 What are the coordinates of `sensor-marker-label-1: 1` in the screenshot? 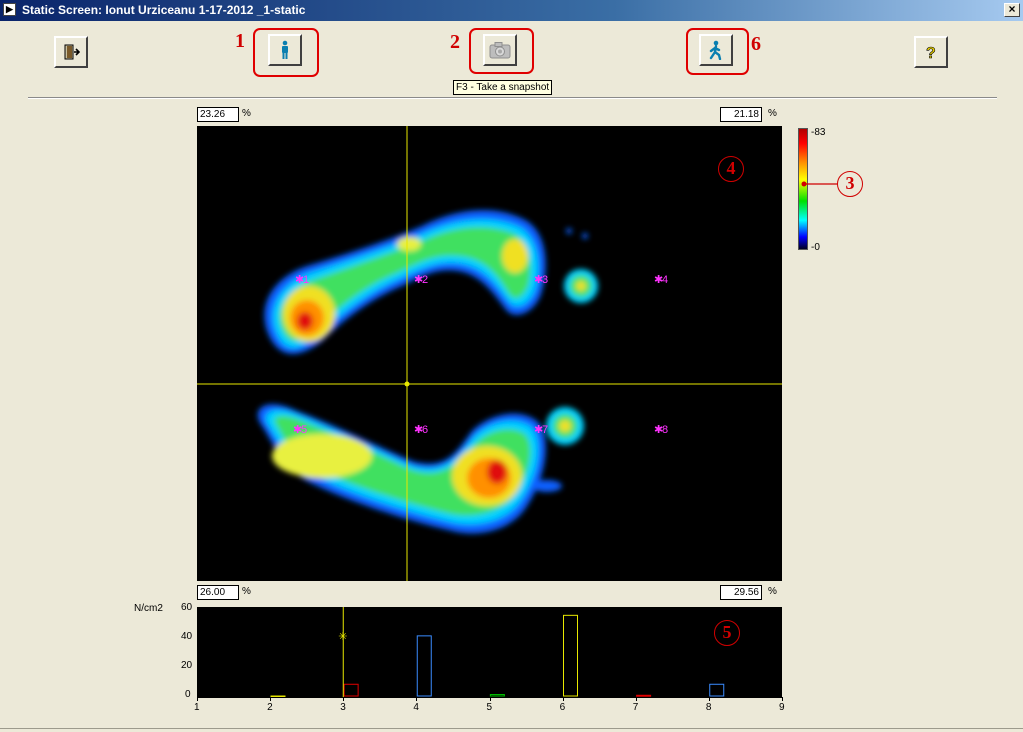 It's located at (306, 280).